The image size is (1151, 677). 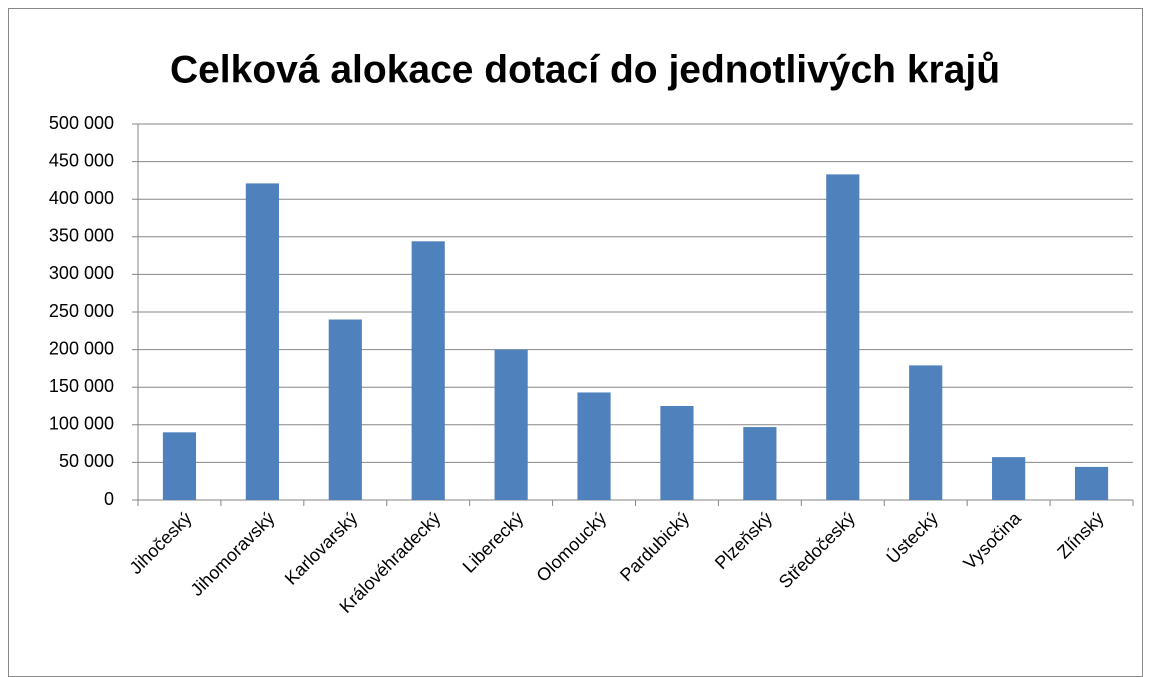 I want to click on y-tick-label: 300 000, so click(x=81, y=273).